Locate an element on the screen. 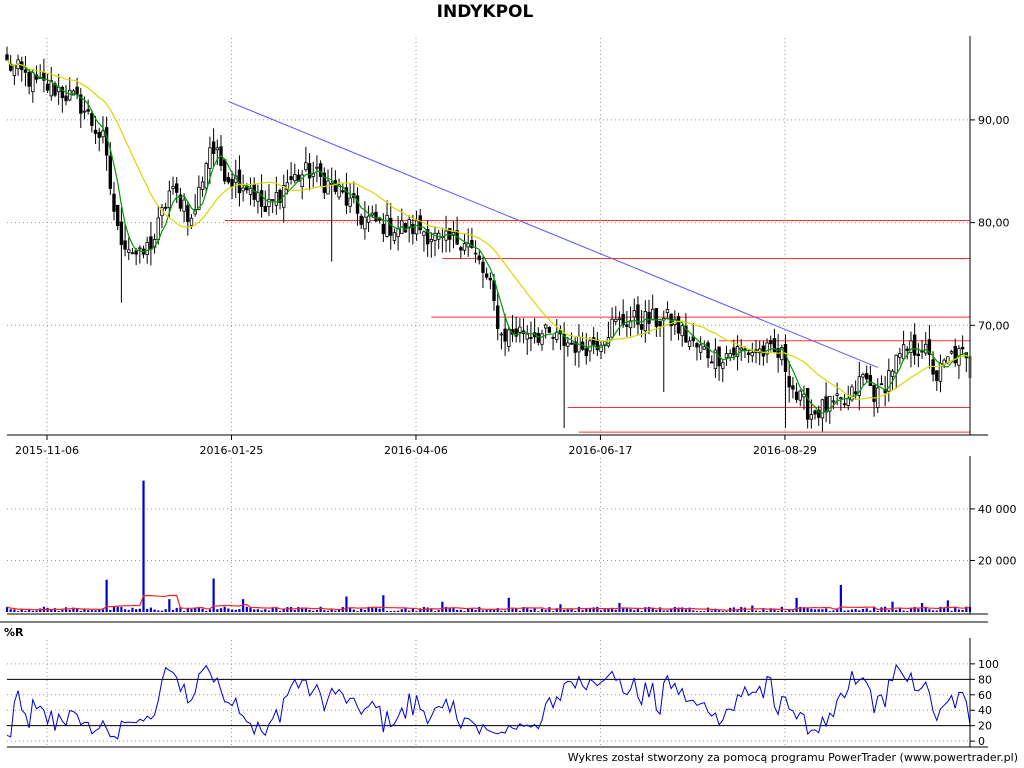 The height and width of the screenshot is (768, 1024). price-tick-label: 80,00 is located at coordinates (994, 223).